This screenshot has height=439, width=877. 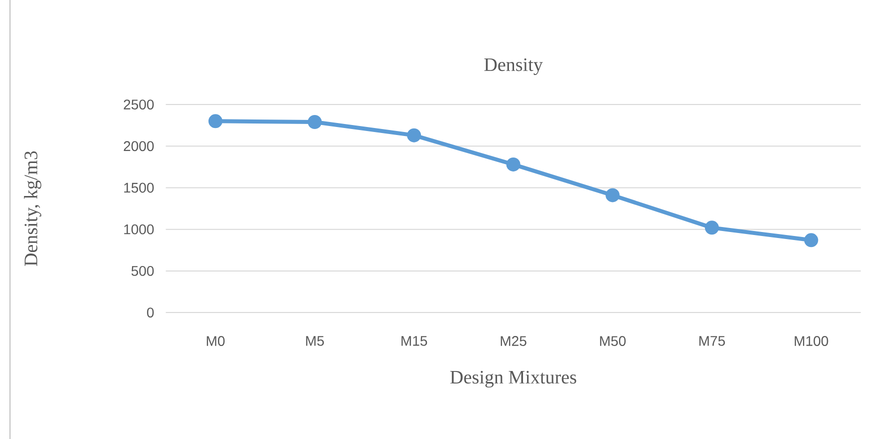 I want to click on chart-title: Density, so click(x=513, y=66).